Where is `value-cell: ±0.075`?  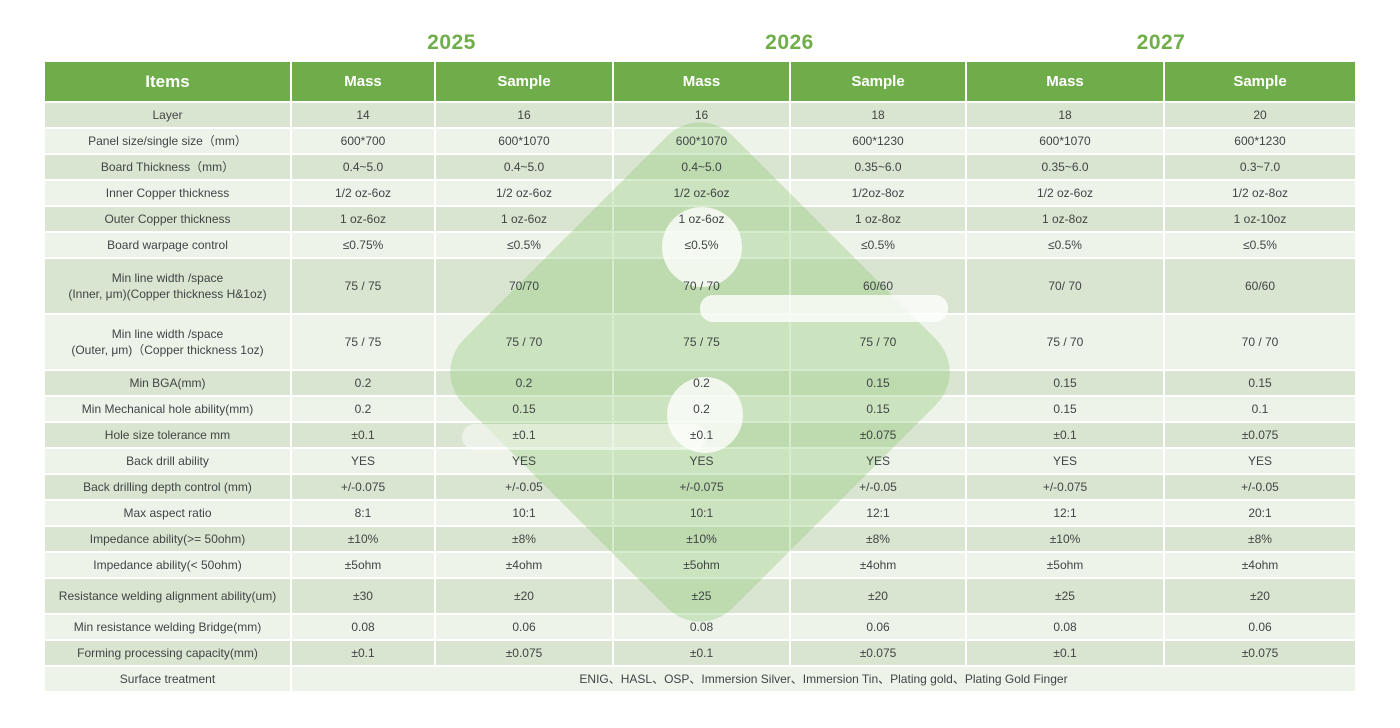 value-cell: ±0.075 is located at coordinates (1260, 653).